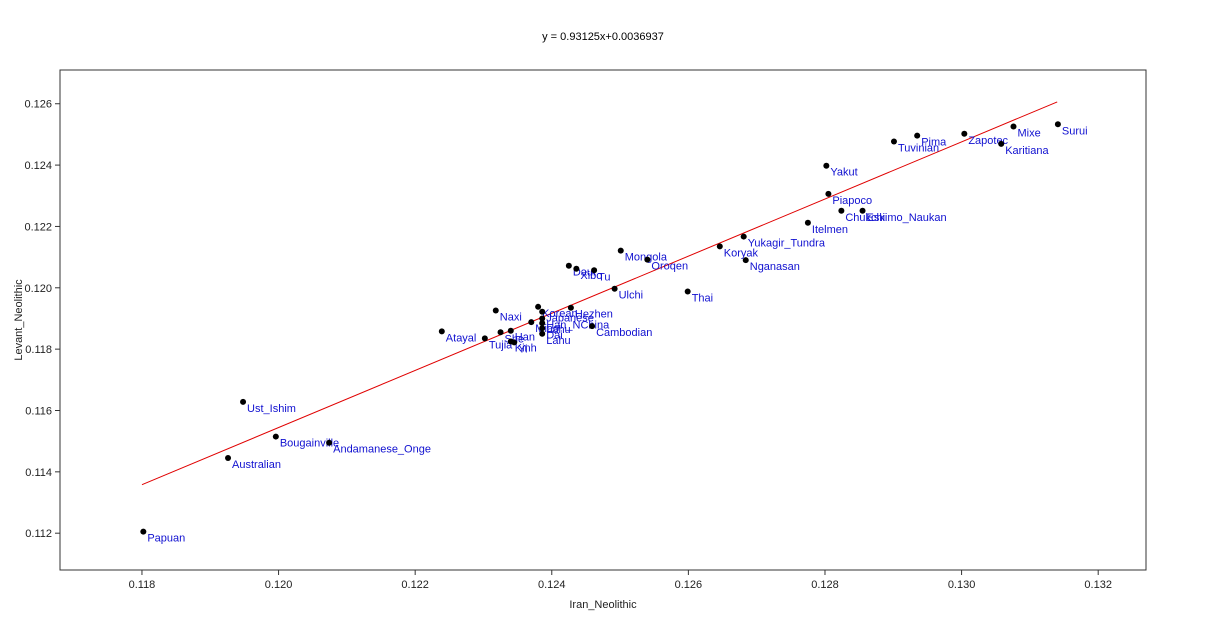 The image size is (1206, 641). Describe the element at coordinates (825, 585) in the screenshot. I see `x-tick-label: 0.128` at that location.